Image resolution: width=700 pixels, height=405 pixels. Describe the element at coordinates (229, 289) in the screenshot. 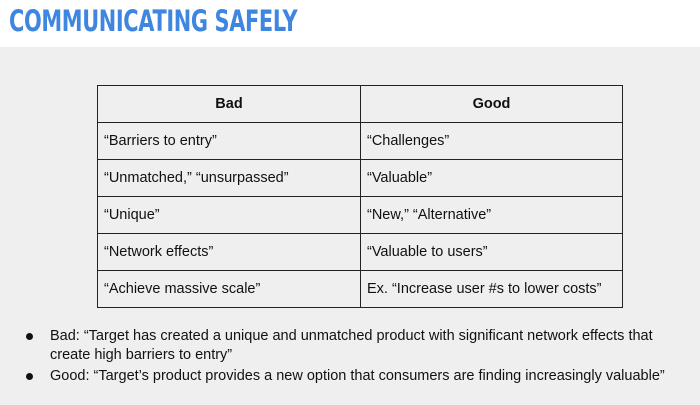

I see `bad-cell: “Achieve massive scale”` at that location.